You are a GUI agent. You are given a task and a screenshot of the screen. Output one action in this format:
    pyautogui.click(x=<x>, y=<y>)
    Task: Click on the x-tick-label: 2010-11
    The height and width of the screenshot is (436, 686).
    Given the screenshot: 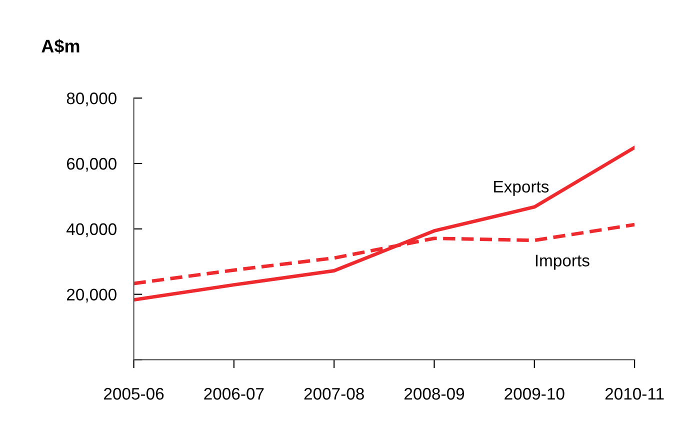 What is the action you would take?
    pyautogui.click(x=634, y=394)
    